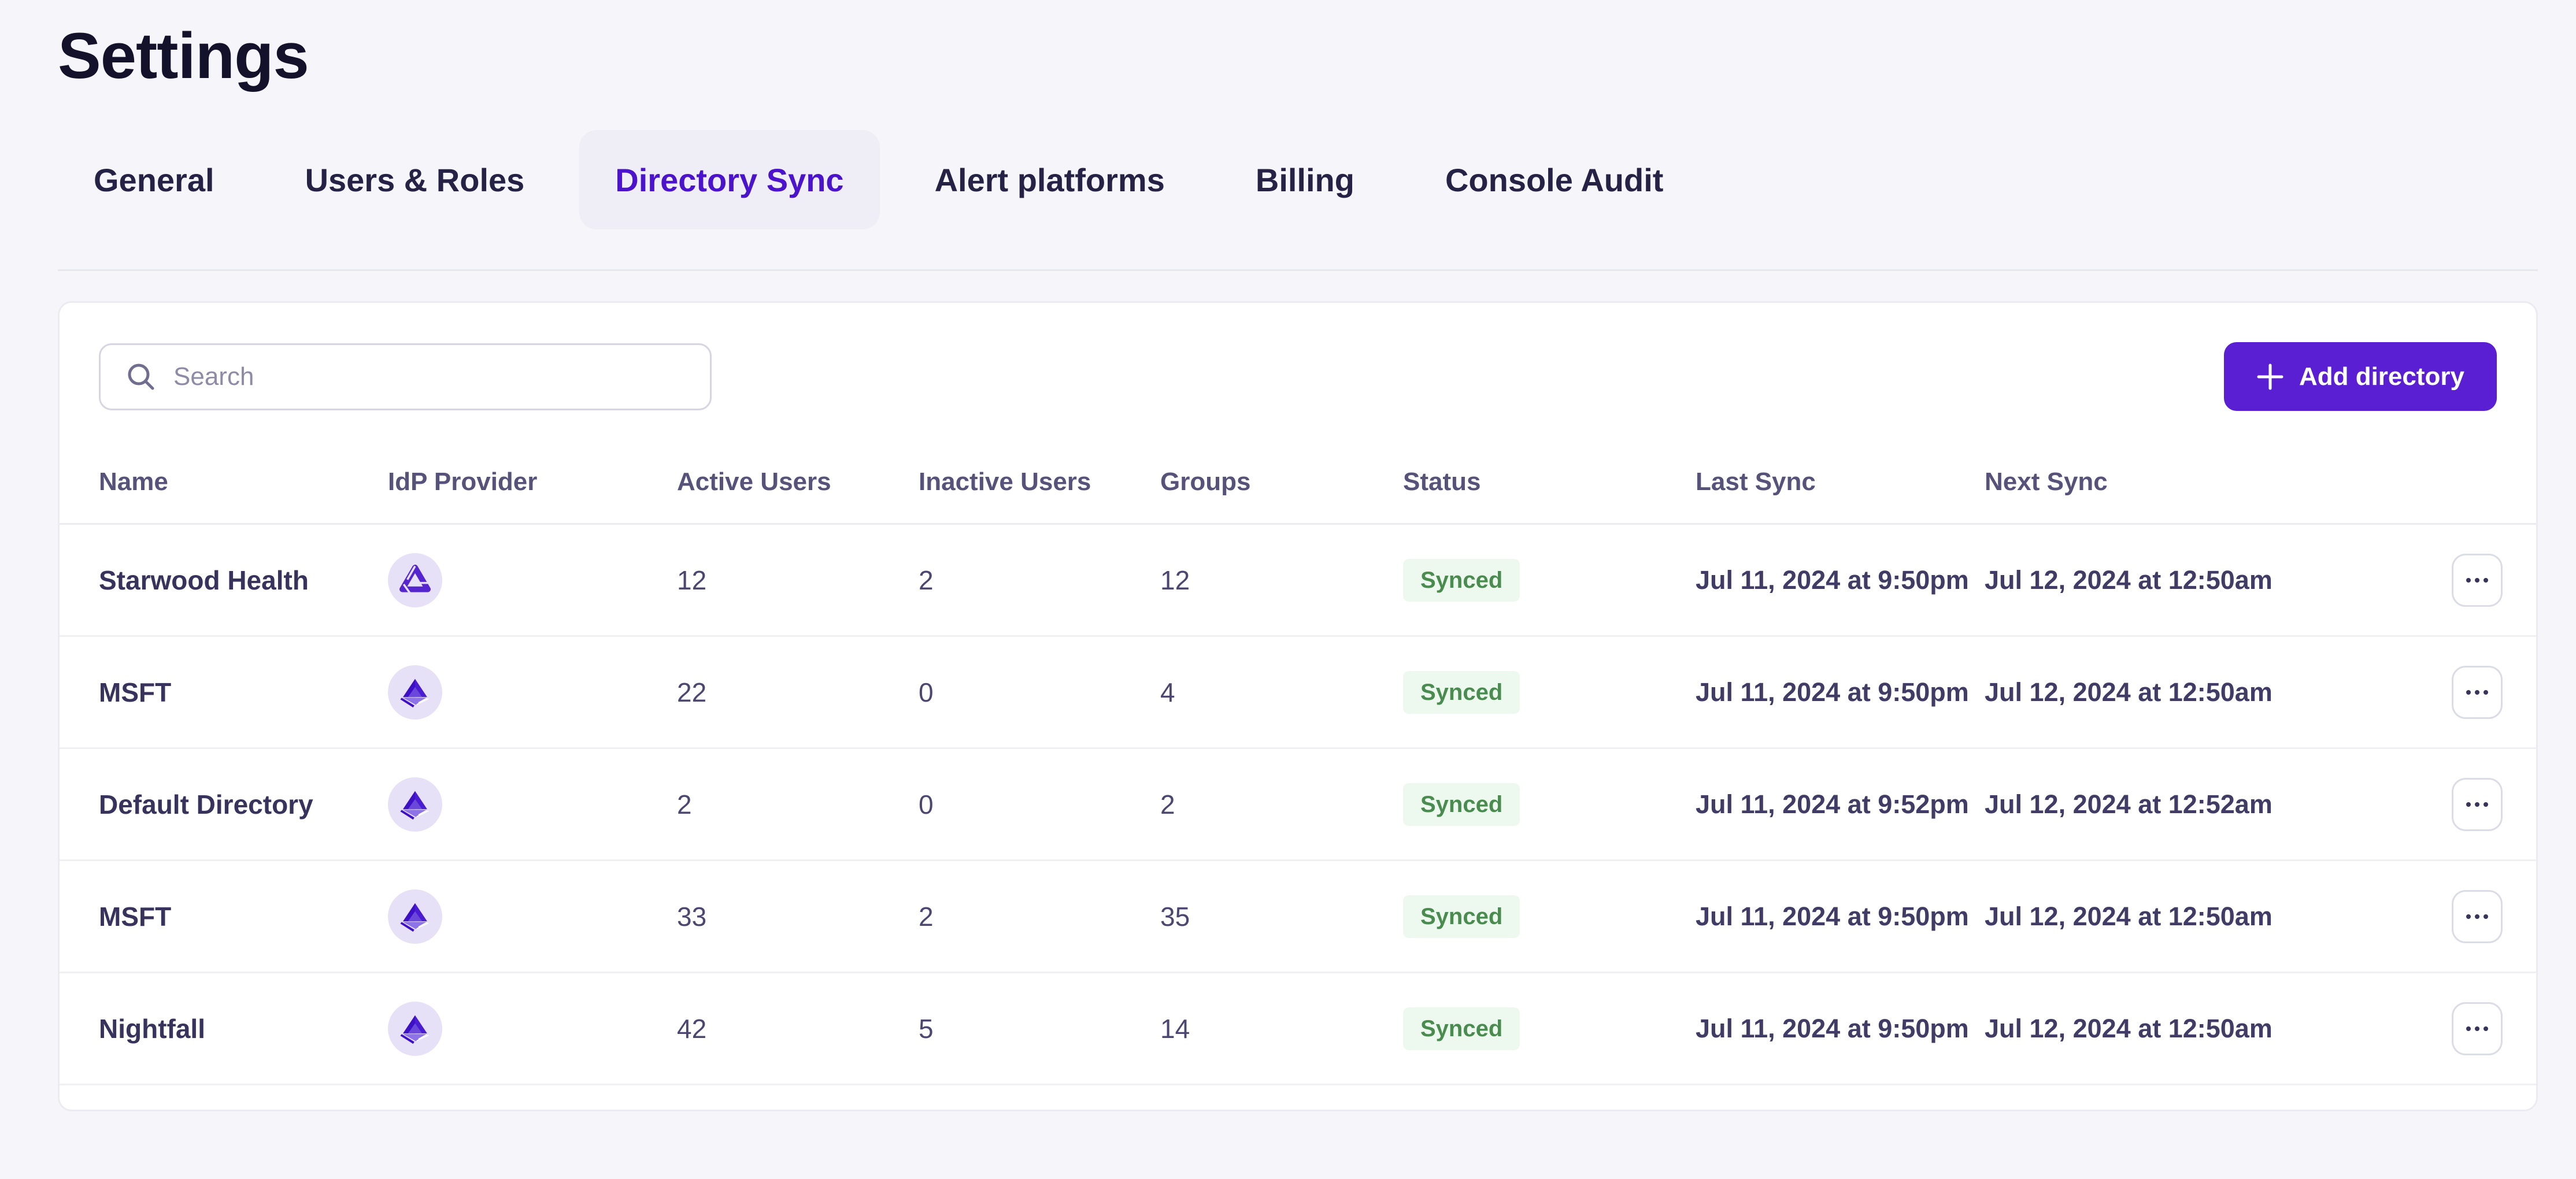 This screenshot has width=2576, height=1179. Describe the element at coordinates (1175, 1028) in the screenshot. I see `groups-value: 14` at that location.